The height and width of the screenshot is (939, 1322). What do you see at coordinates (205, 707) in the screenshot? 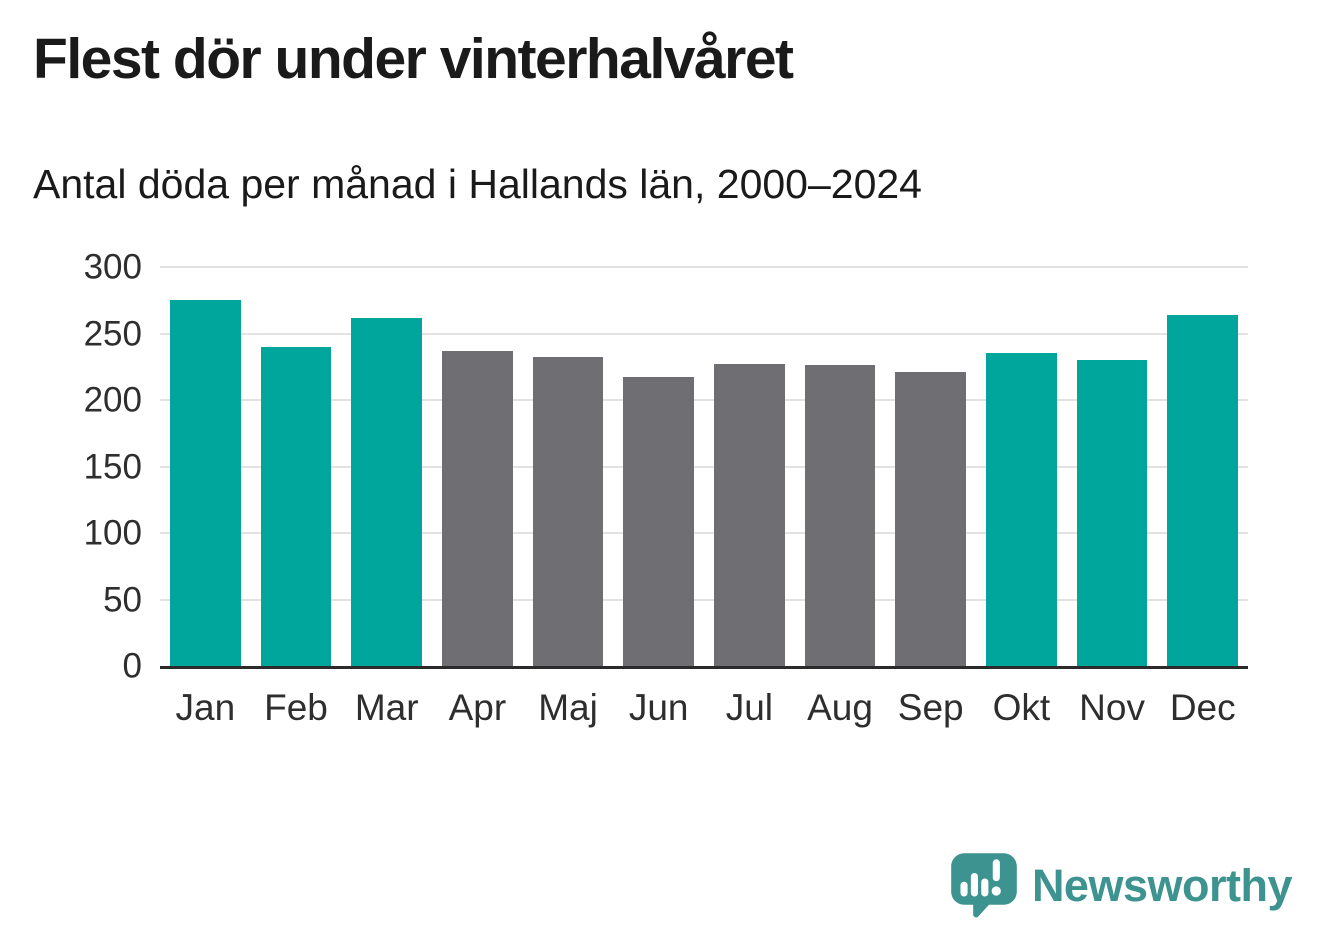
I see `x-tick-label-jan: Jan` at bounding box center [205, 707].